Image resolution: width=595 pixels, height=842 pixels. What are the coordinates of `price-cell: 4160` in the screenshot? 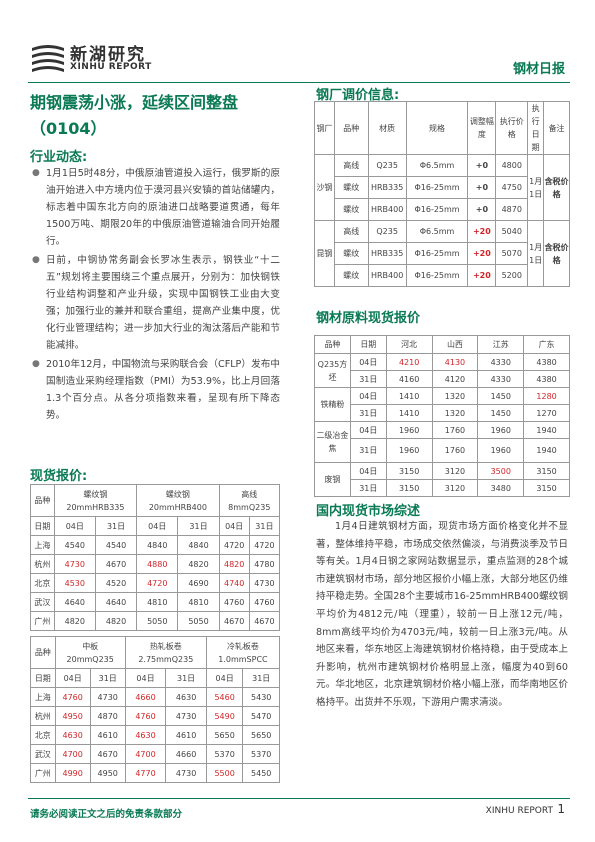 It's located at (409, 379).